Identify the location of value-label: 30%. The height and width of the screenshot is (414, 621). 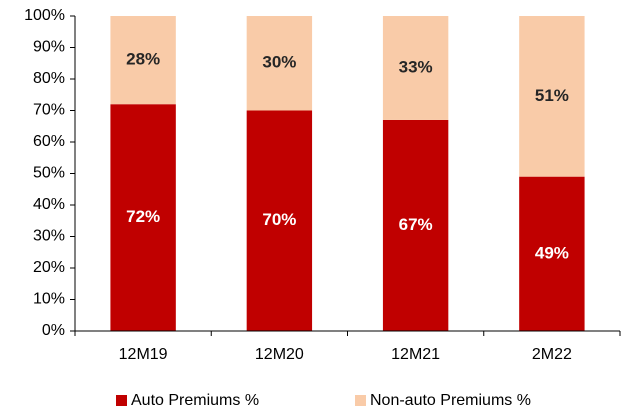
(279, 62).